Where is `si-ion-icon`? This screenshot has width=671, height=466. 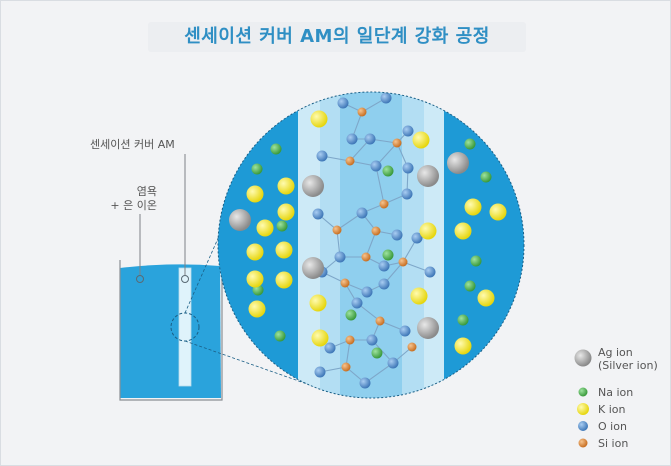
si-ion-icon is located at coordinates (583, 443).